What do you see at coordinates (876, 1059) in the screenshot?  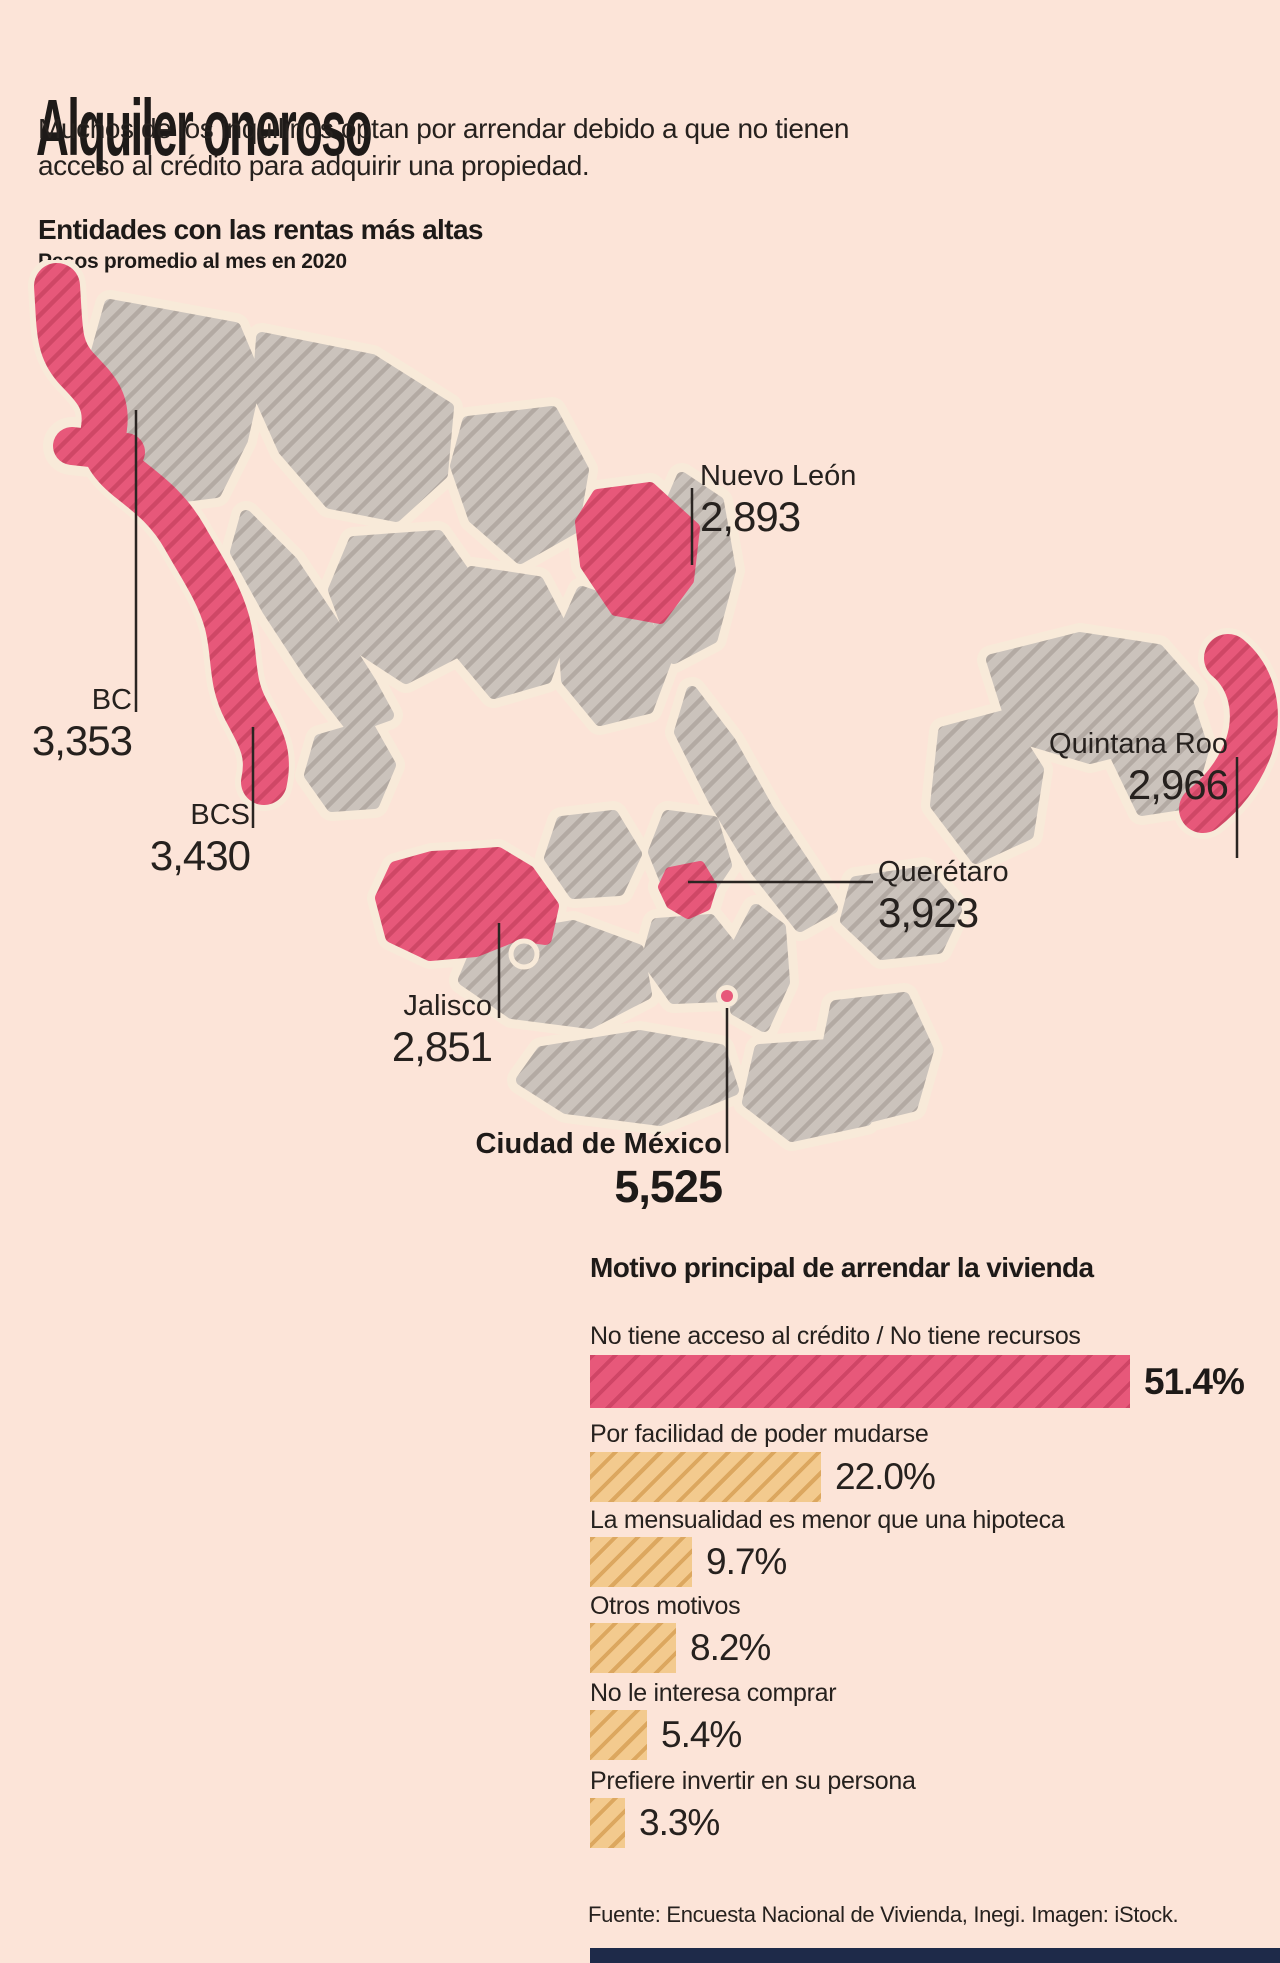 I see `state-chiapas` at bounding box center [876, 1059].